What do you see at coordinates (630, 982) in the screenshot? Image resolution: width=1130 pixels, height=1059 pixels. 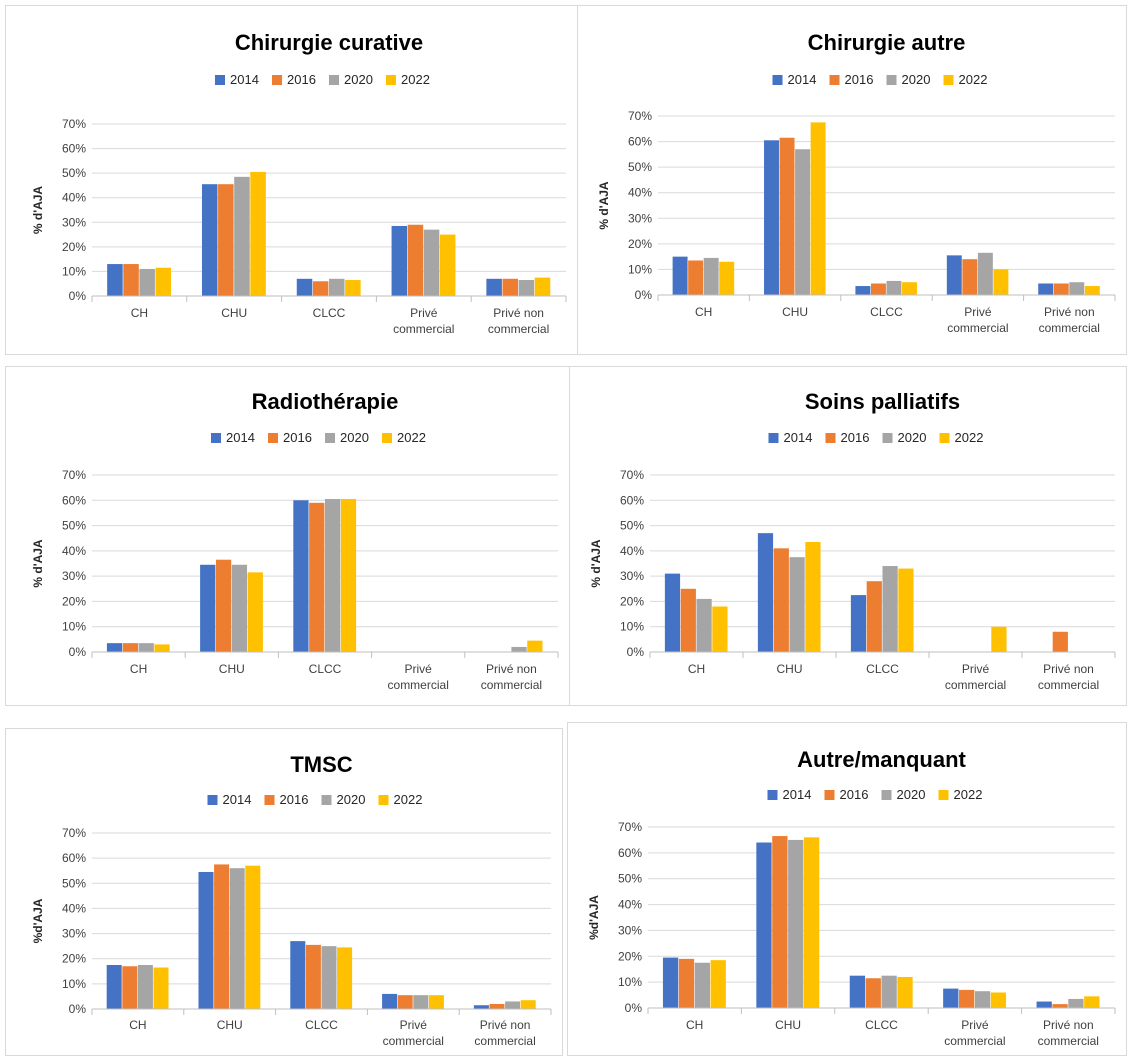 I see `y-tick-label: 10%` at bounding box center [630, 982].